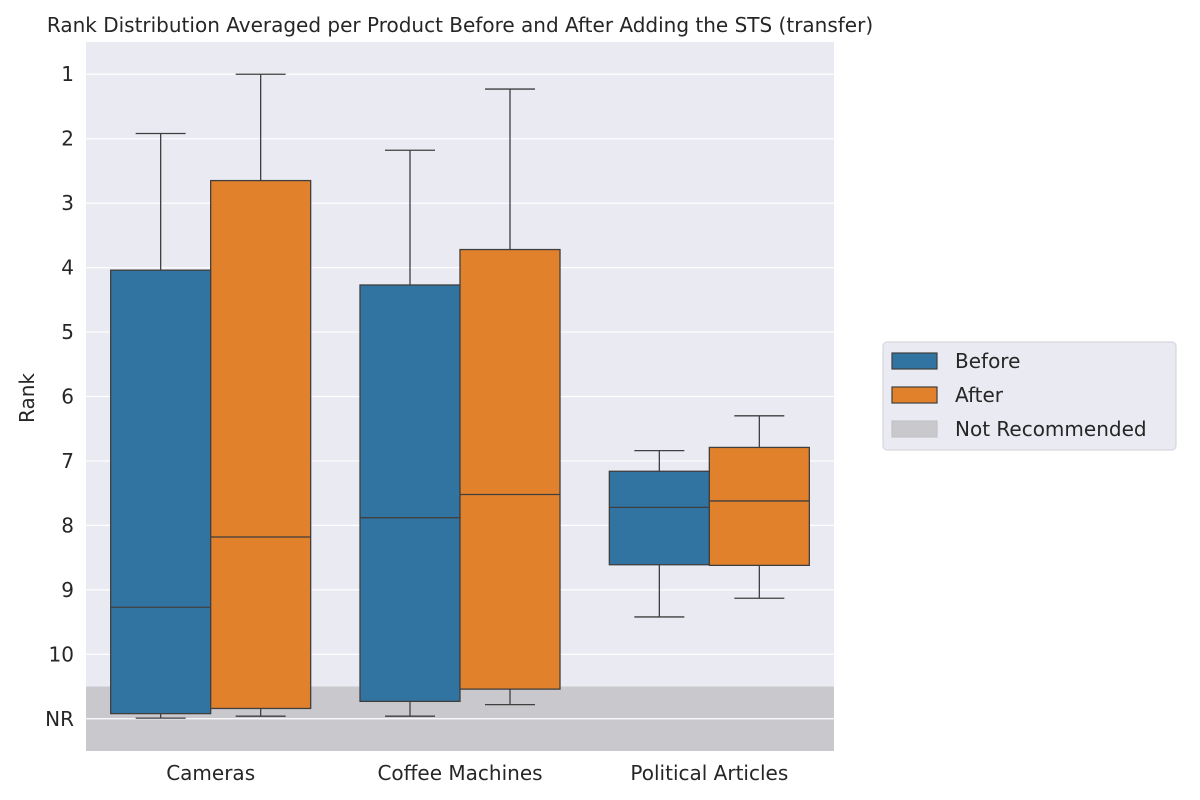 The image size is (1200, 800). What do you see at coordinates (59, 719) in the screenshot?
I see `y-tick-label: NR` at bounding box center [59, 719].